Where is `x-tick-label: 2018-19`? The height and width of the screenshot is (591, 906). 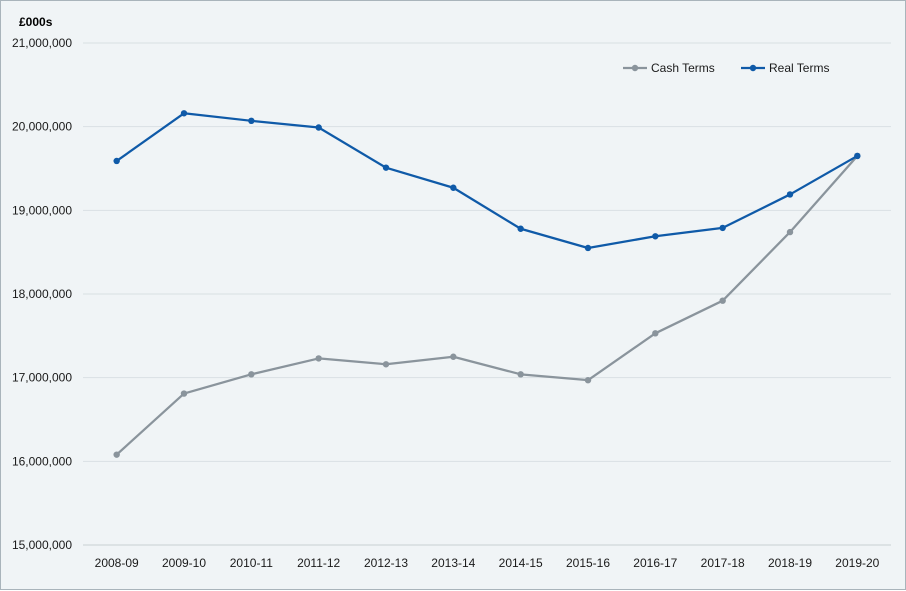
x-tick-label: 2018-19 is located at coordinates (790, 563).